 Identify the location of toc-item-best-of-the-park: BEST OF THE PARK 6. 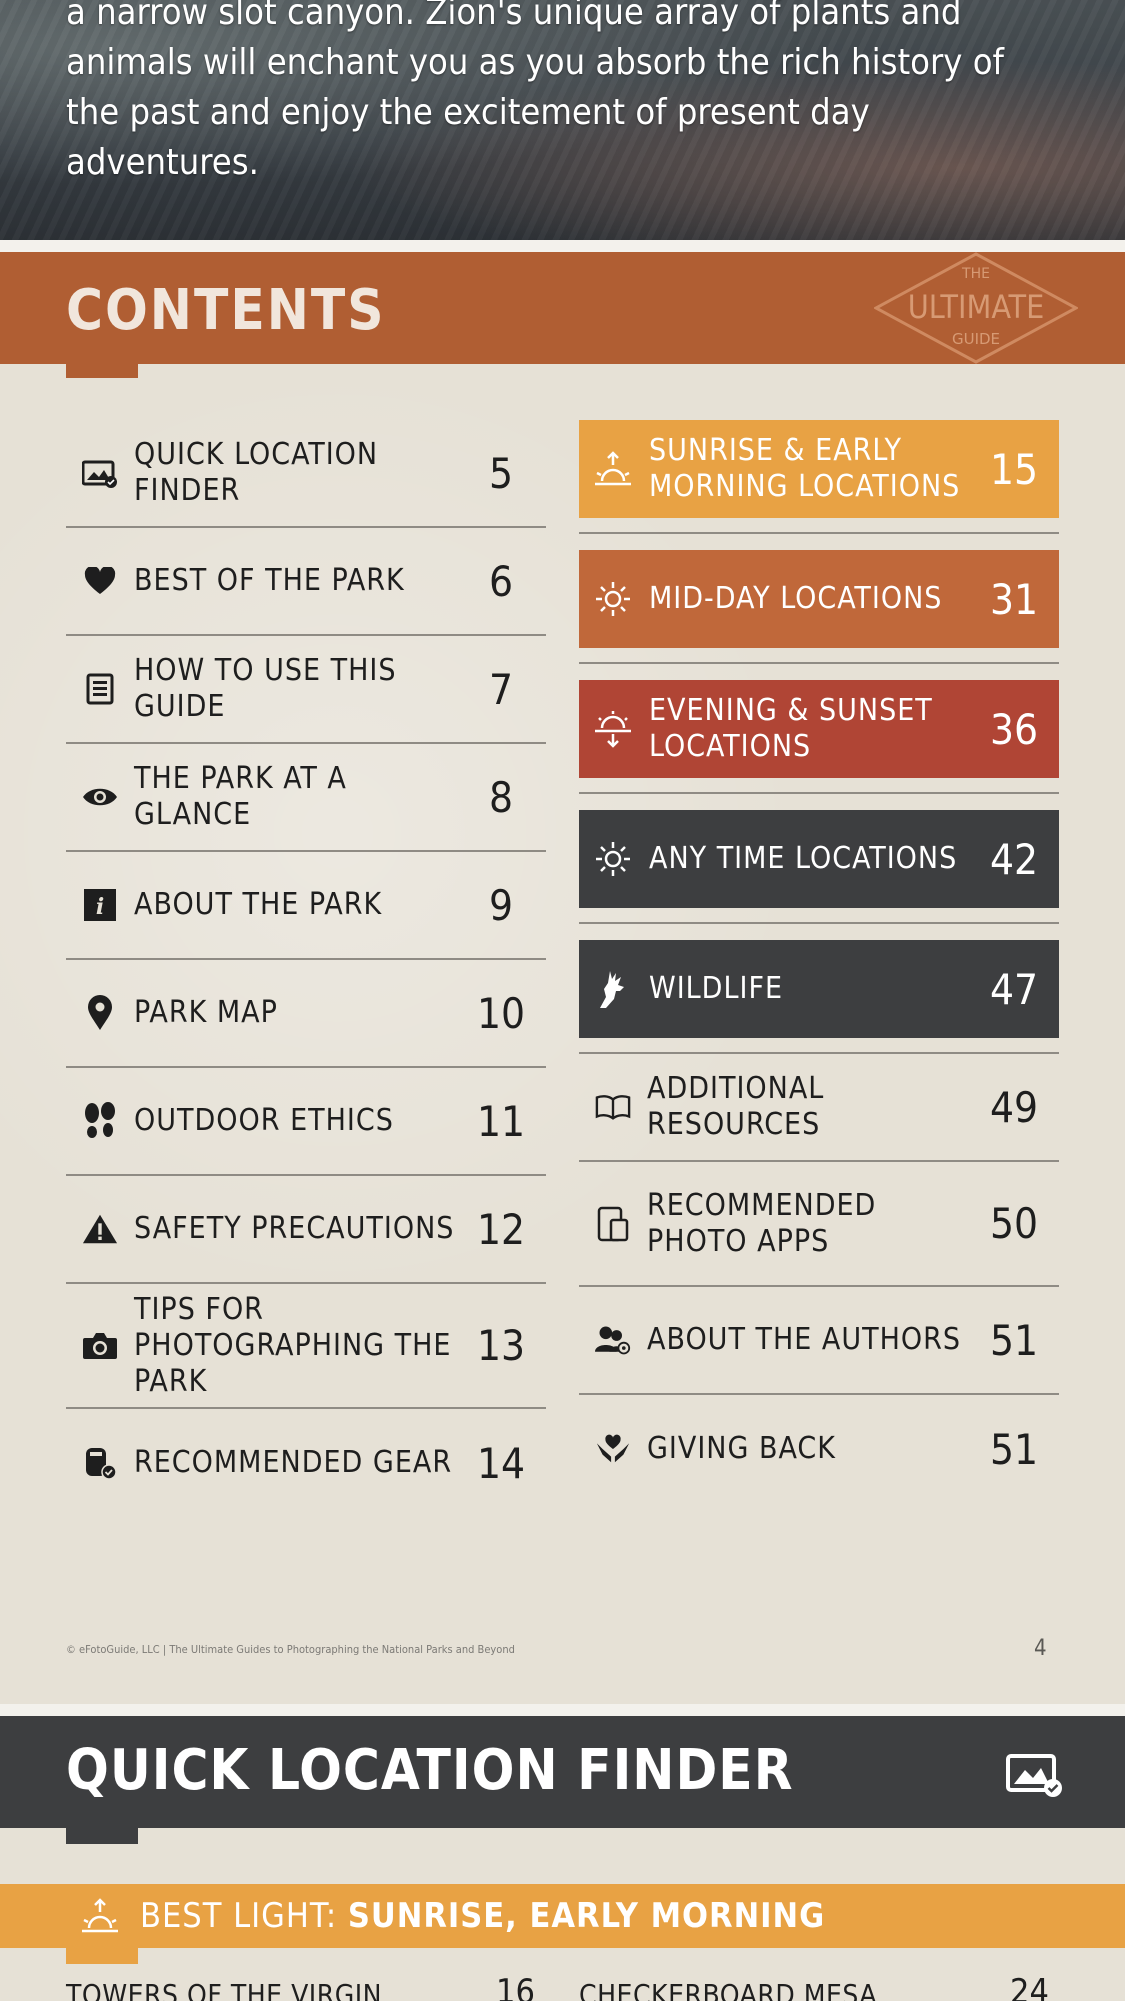
(306, 582).